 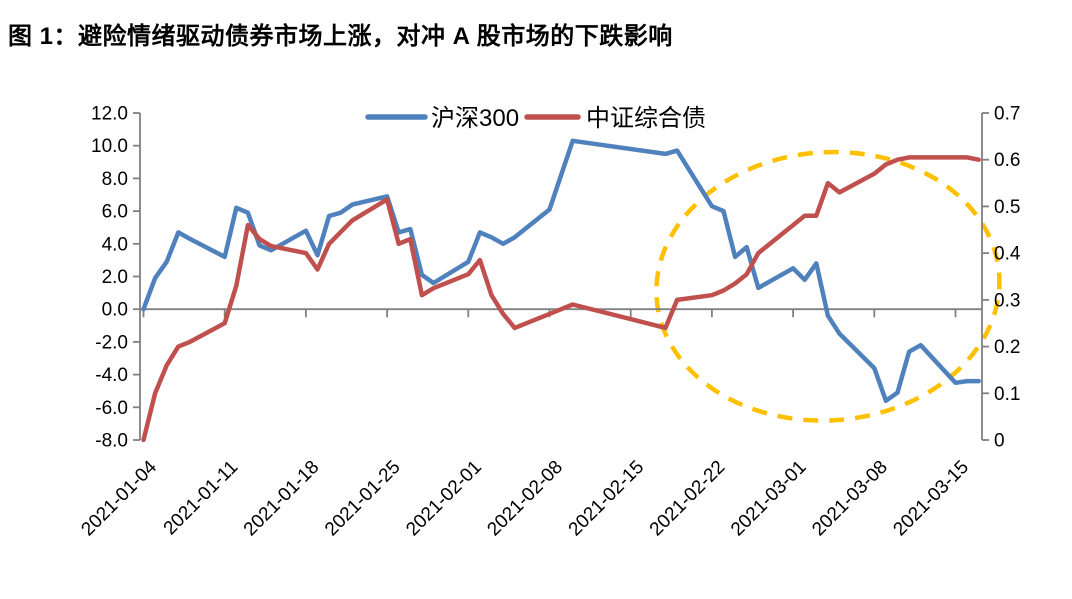 I want to click on x-axis-tick-label: 2021-02-22, so click(x=688, y=499).